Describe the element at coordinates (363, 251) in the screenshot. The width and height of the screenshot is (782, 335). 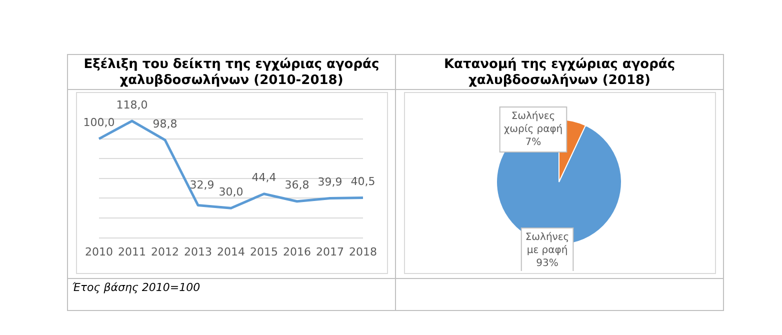
I see `x-tick-label: 2018` at that location.